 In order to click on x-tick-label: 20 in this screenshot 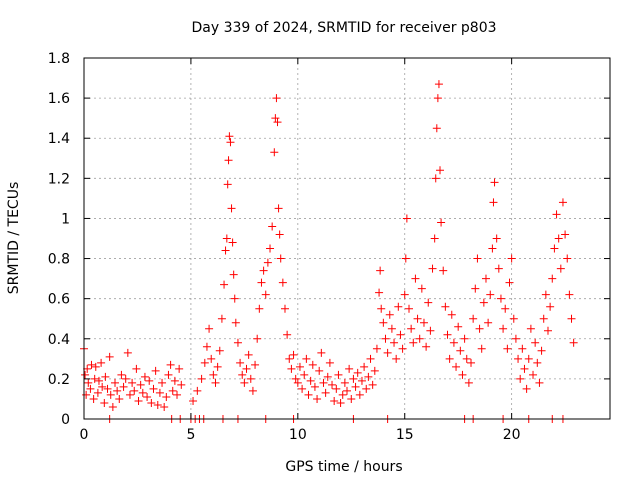, I will do `click(512, 435)`.